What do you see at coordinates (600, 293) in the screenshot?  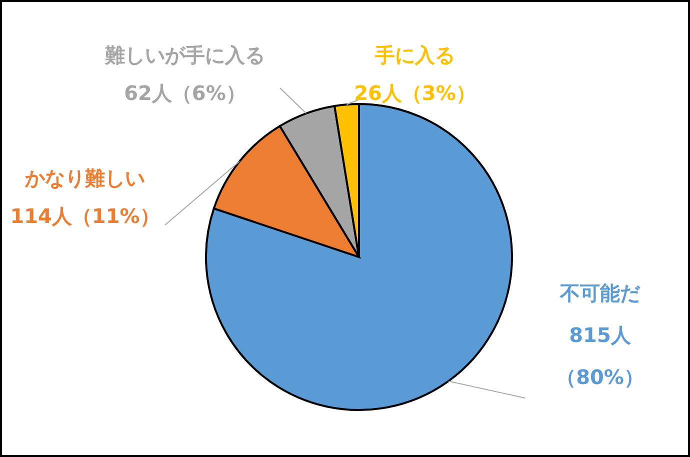 I see `slice-label: 不可能だ` at bounding box center [600, 293].